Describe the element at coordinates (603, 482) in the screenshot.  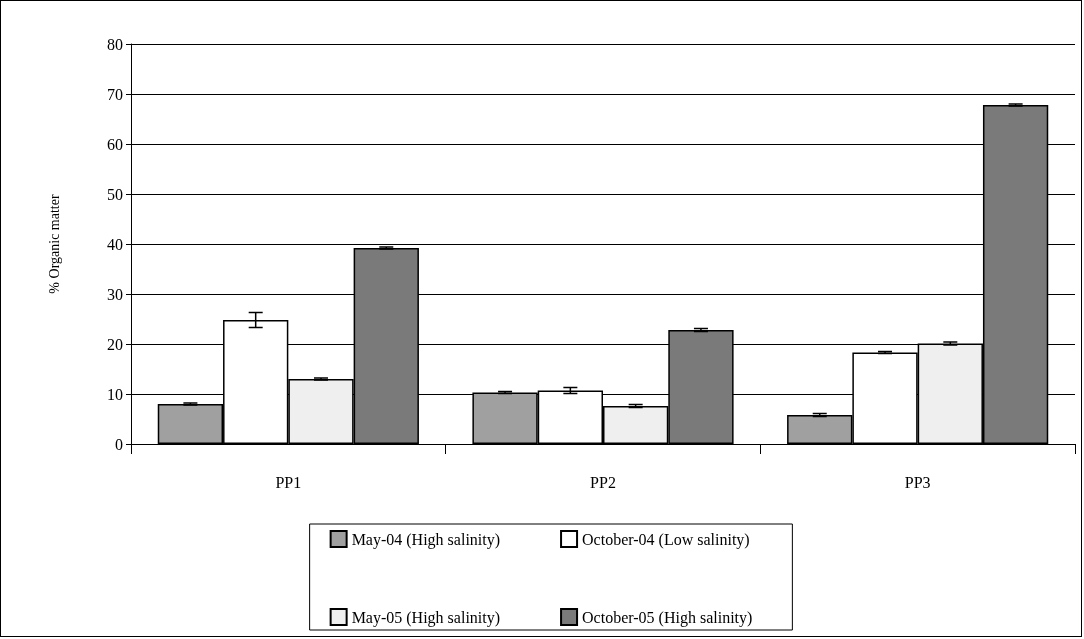
I see `x-tick-label: PP2` at that location.